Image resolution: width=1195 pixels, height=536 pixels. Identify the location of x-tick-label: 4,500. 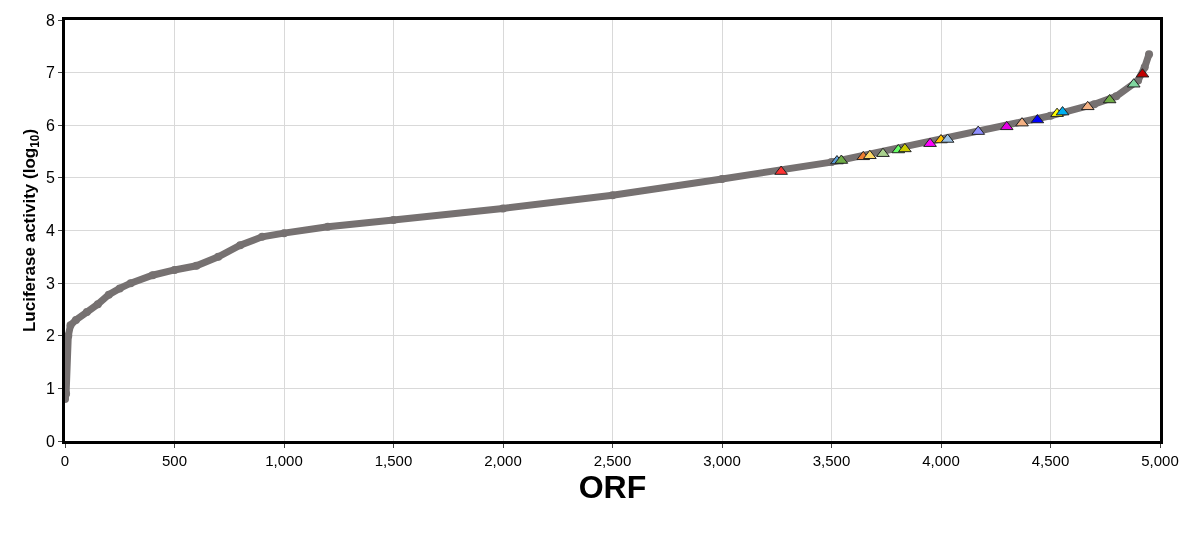
(1050, 460).